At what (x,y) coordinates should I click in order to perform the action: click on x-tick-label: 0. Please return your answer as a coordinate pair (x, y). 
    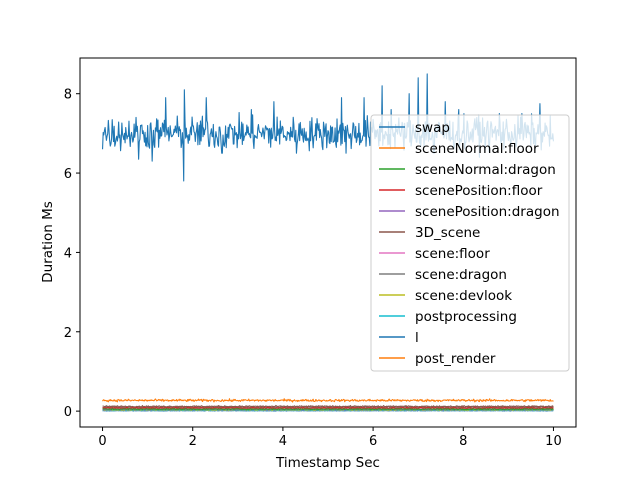
    Looking at the image, I should click on (102, 441).